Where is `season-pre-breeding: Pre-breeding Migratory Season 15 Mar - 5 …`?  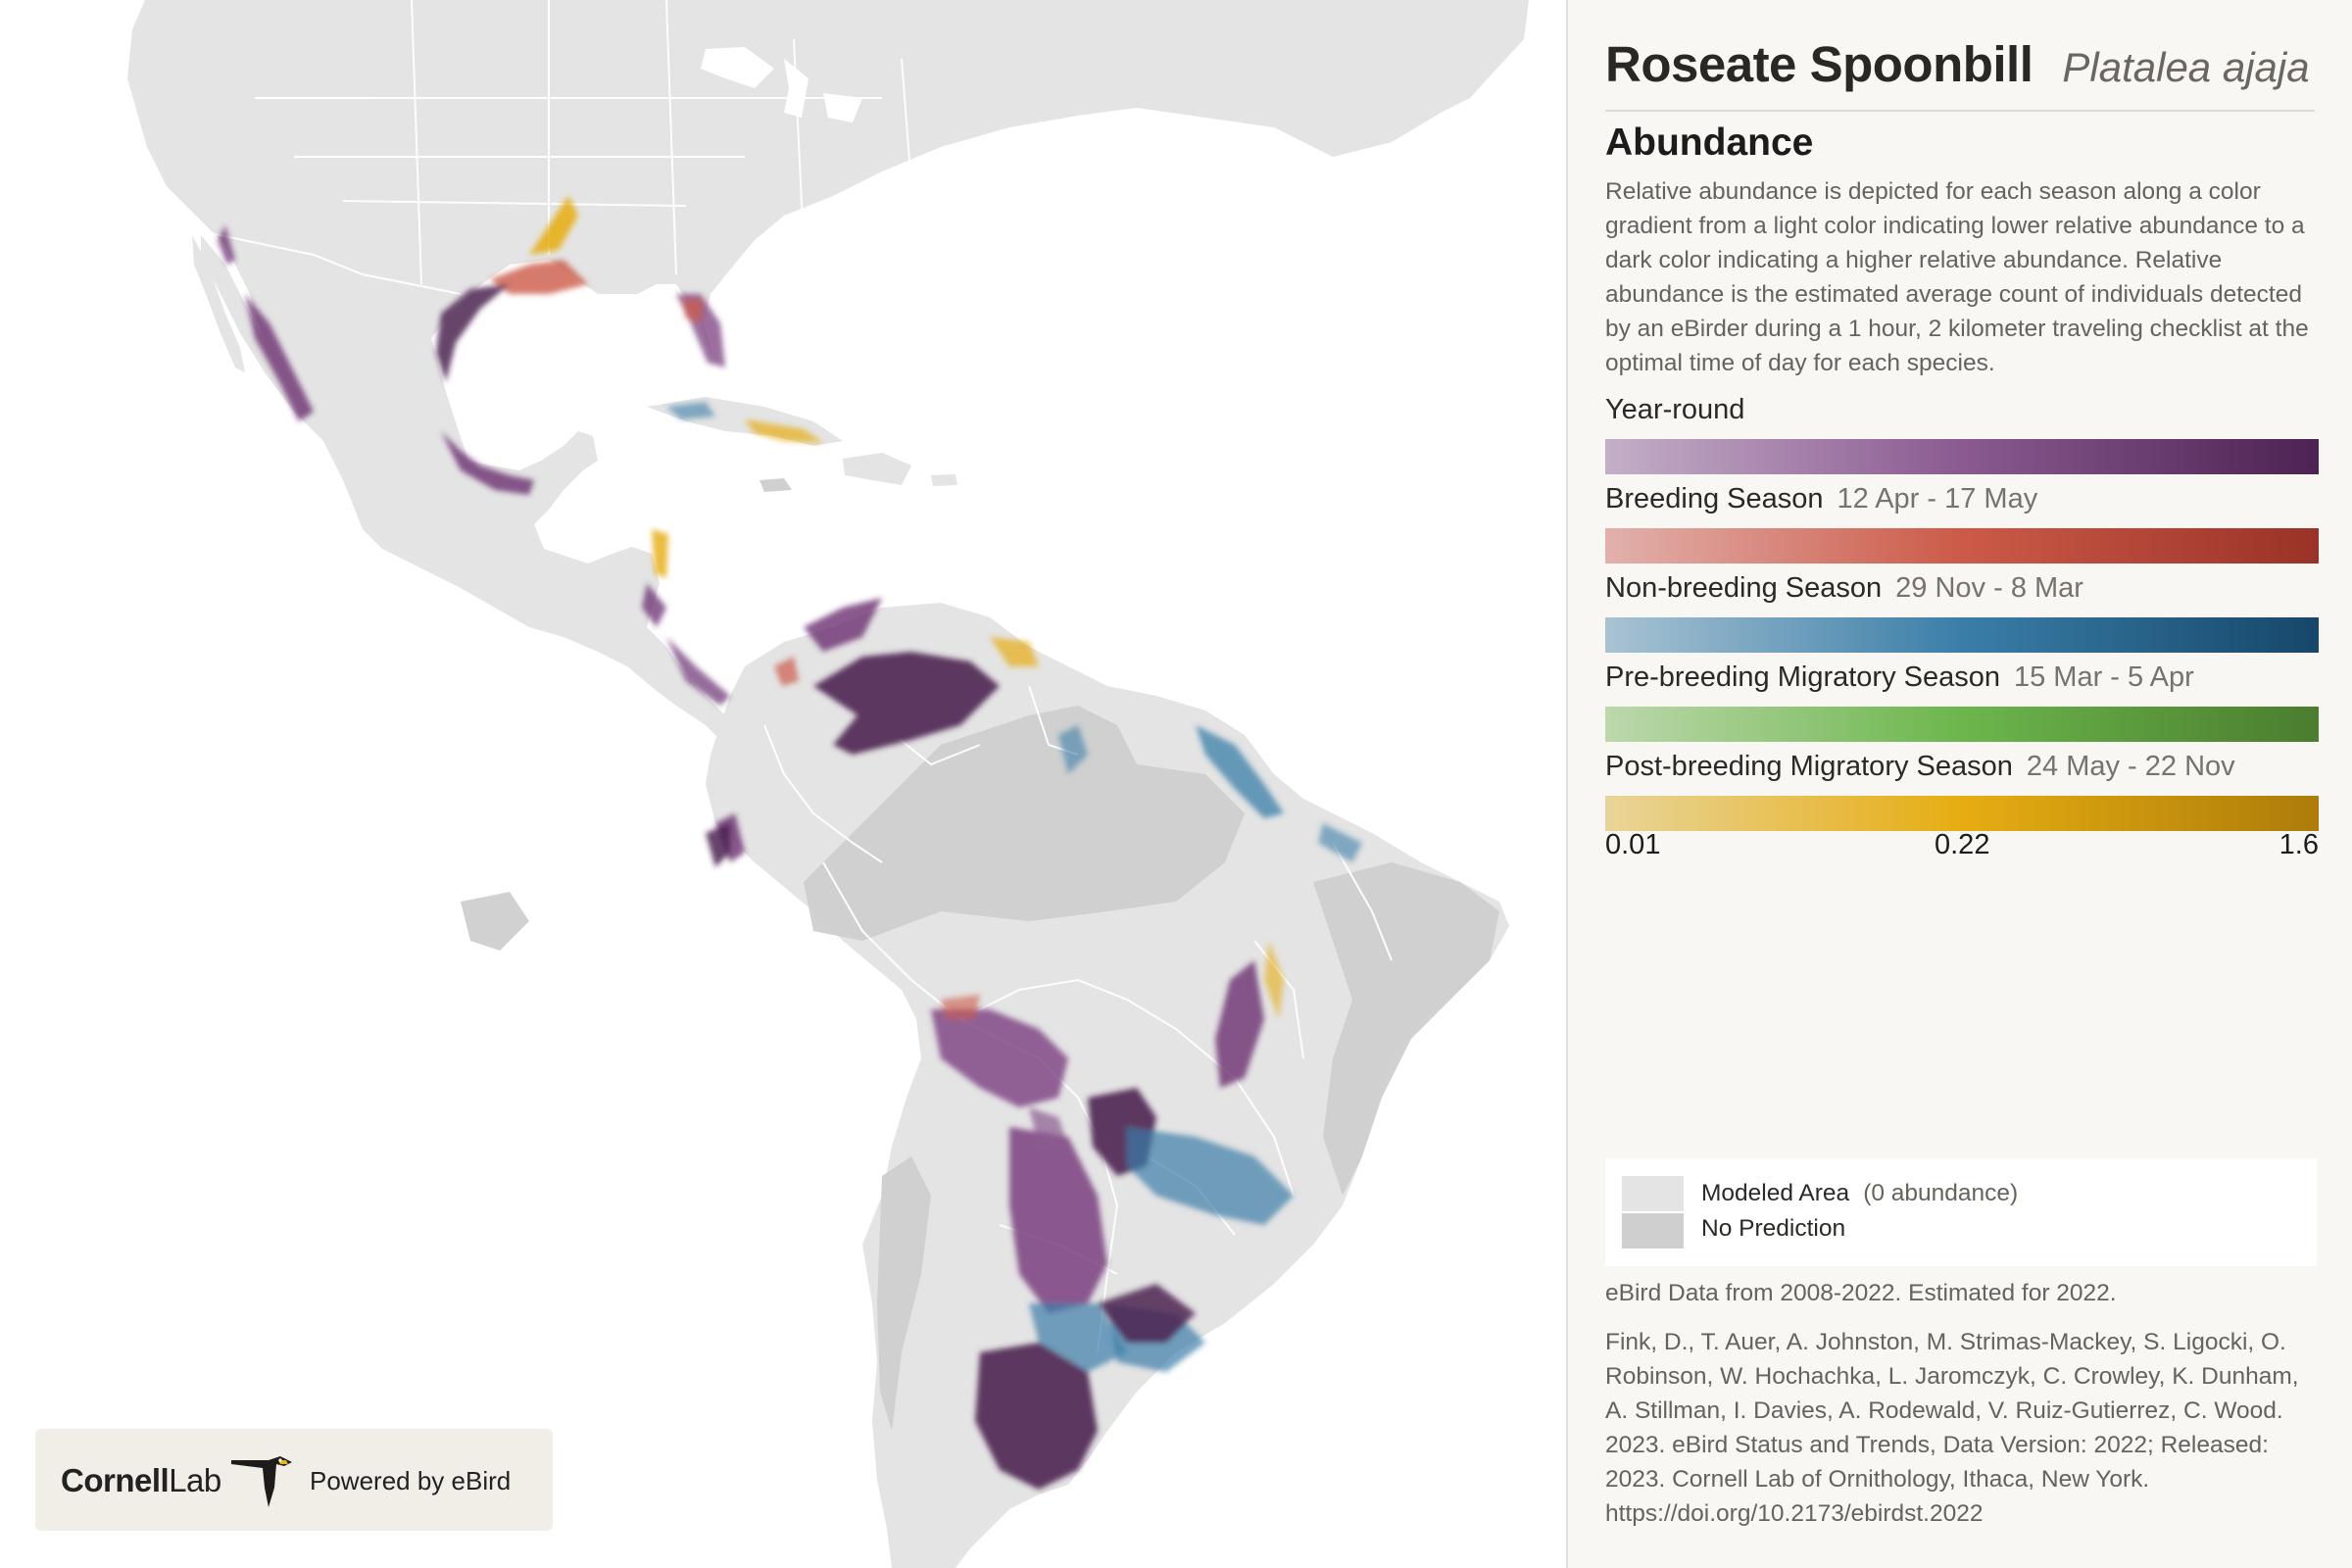
season-pre-breeding: Pre-breeding Migratory Season 15 Mar - 5 … is located at coordinates (1962, 700).